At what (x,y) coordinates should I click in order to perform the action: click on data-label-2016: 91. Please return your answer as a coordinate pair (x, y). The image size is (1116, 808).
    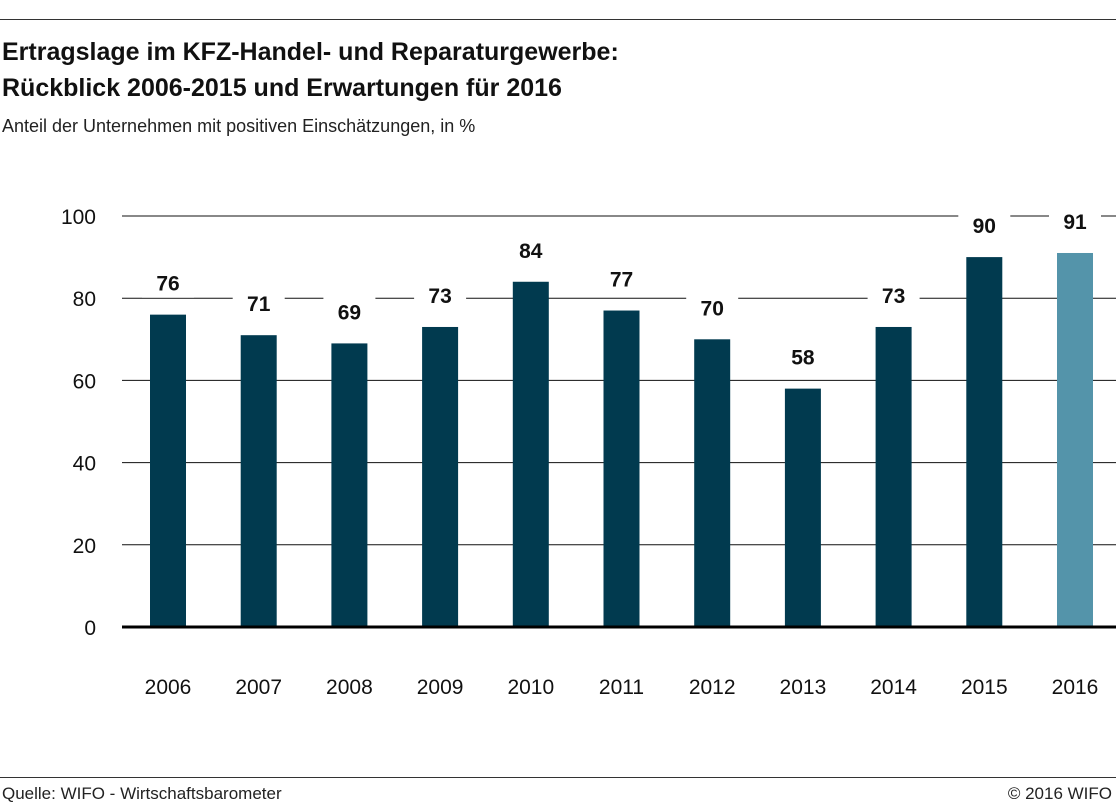
    Looking at the image, I should click on (1075, 222).